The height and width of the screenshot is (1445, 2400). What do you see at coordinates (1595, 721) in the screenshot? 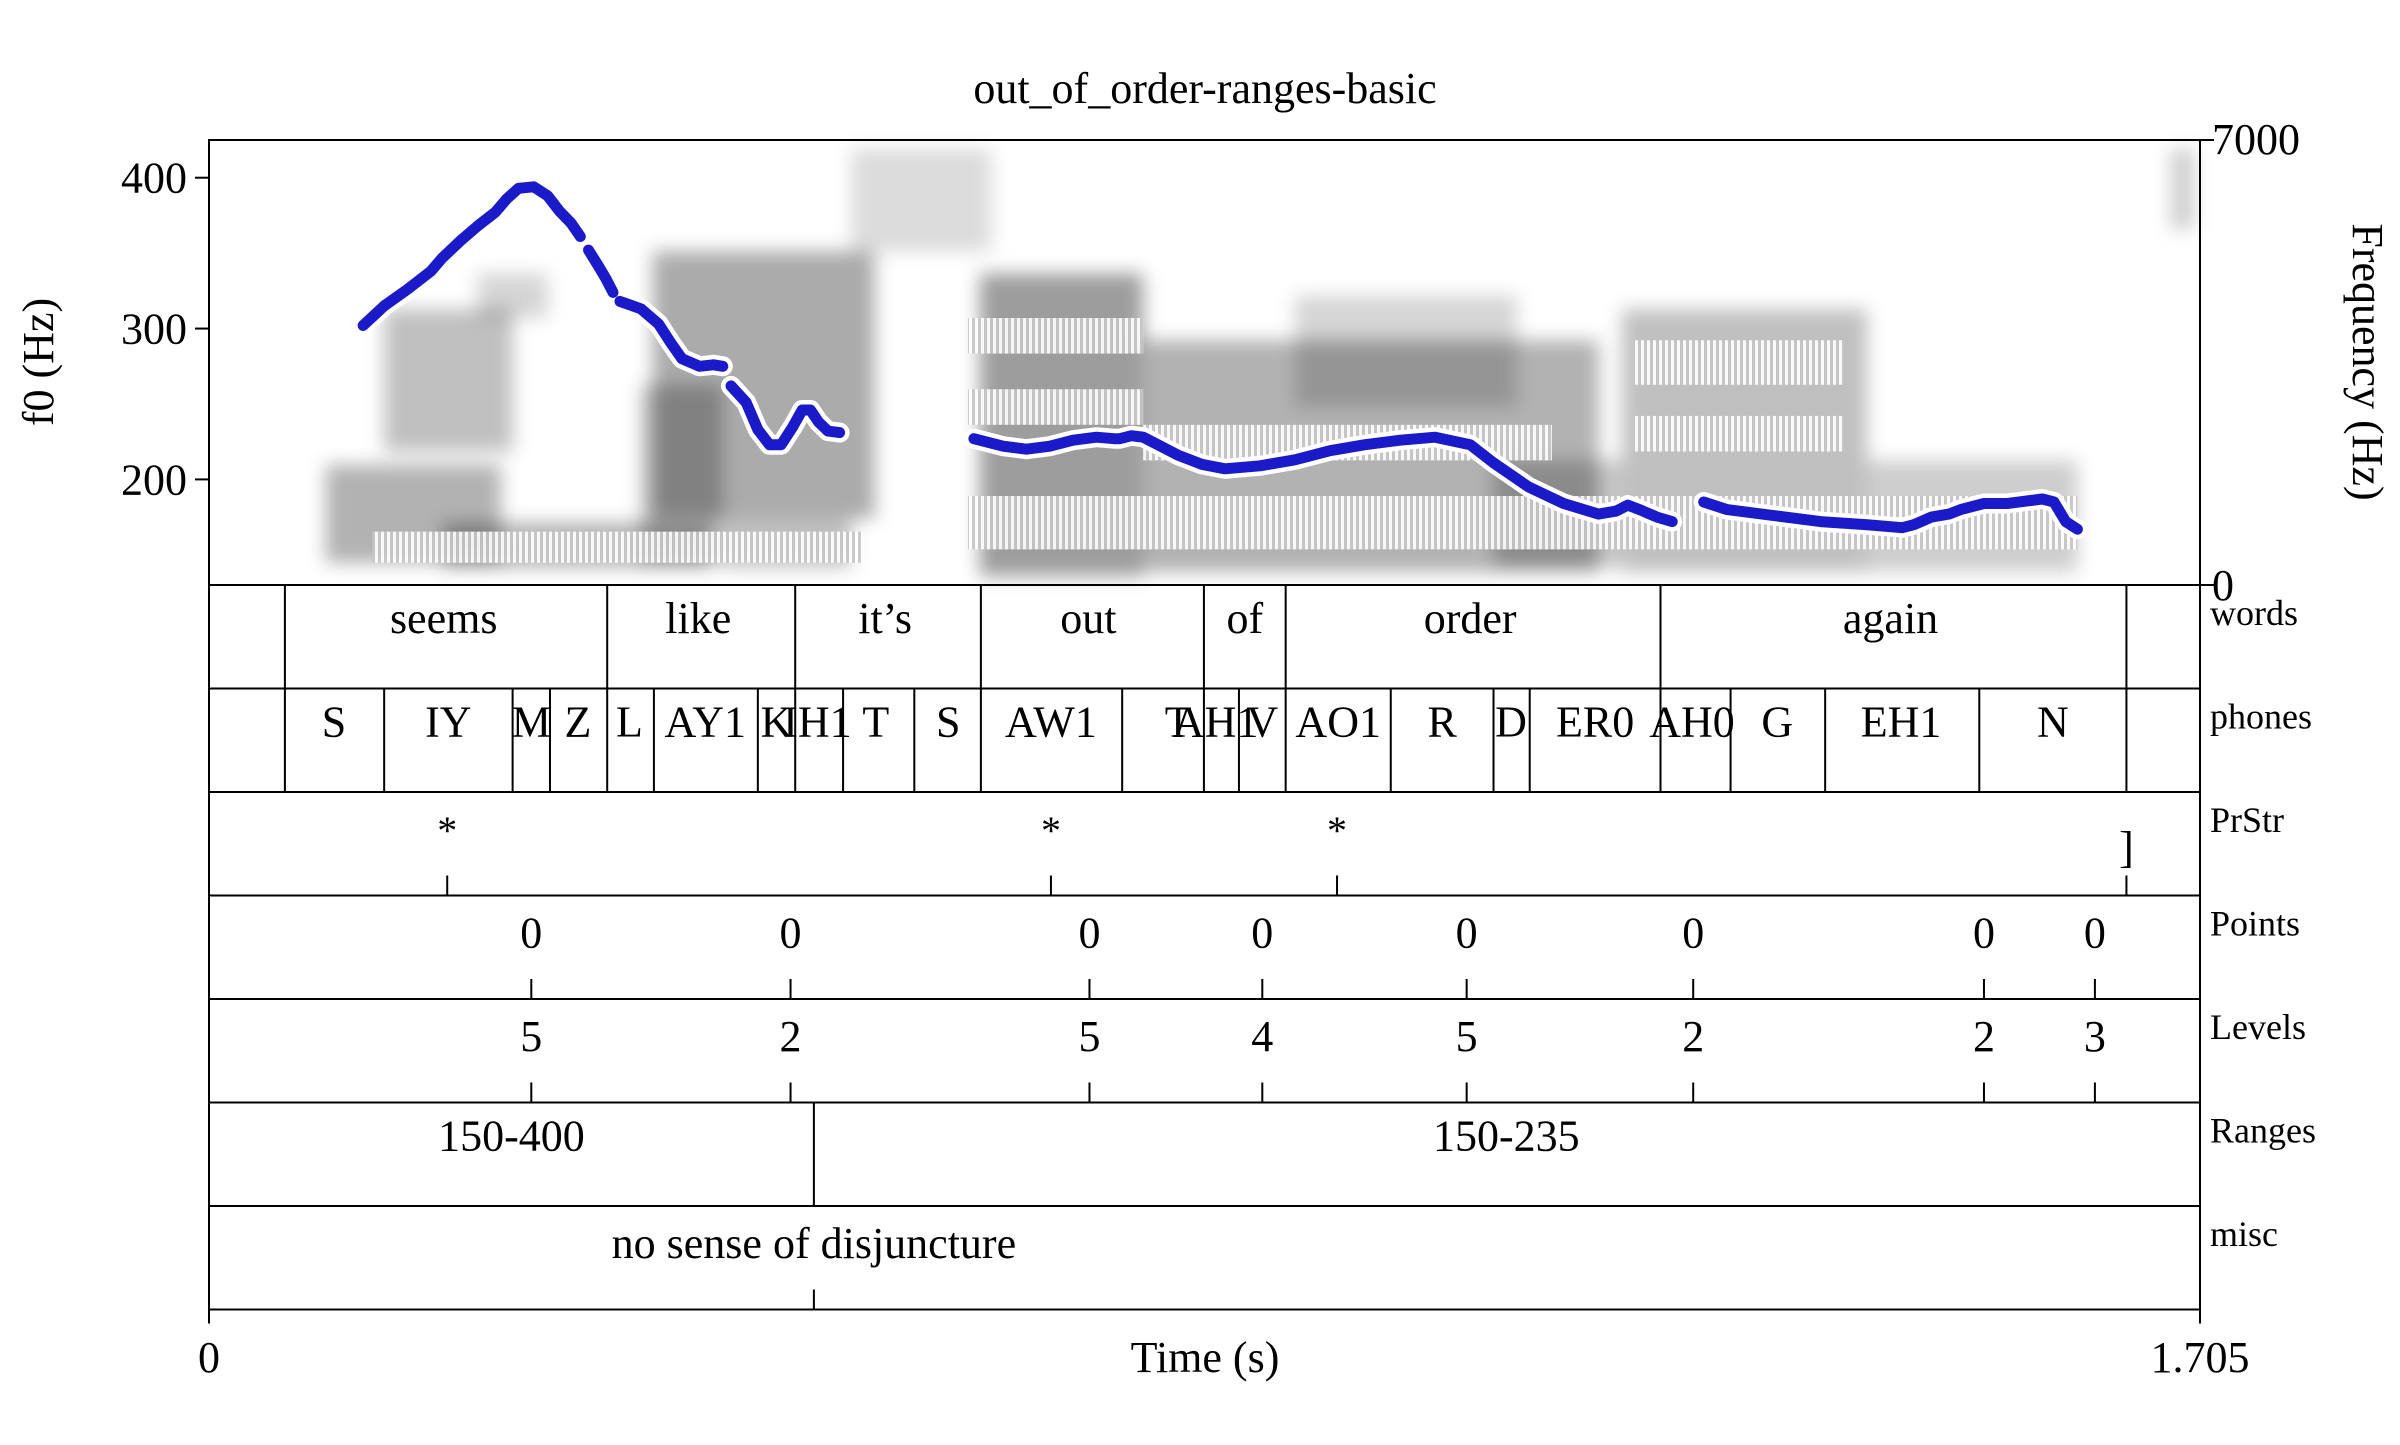
I see `interval-label: ER0` at bounding box center [1595, 721].